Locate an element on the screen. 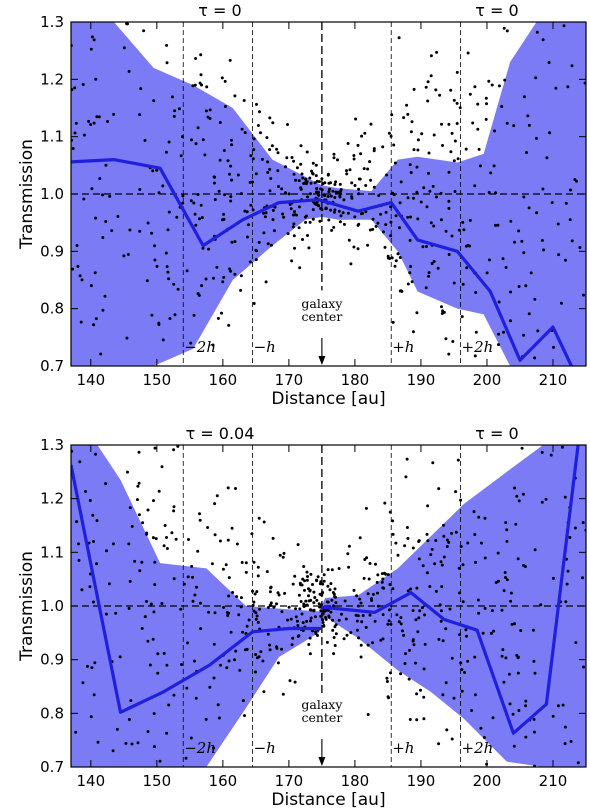 This screenshot has height=808, width=590. y-tick-label: 1.2 is located at coordinates (52, 79).